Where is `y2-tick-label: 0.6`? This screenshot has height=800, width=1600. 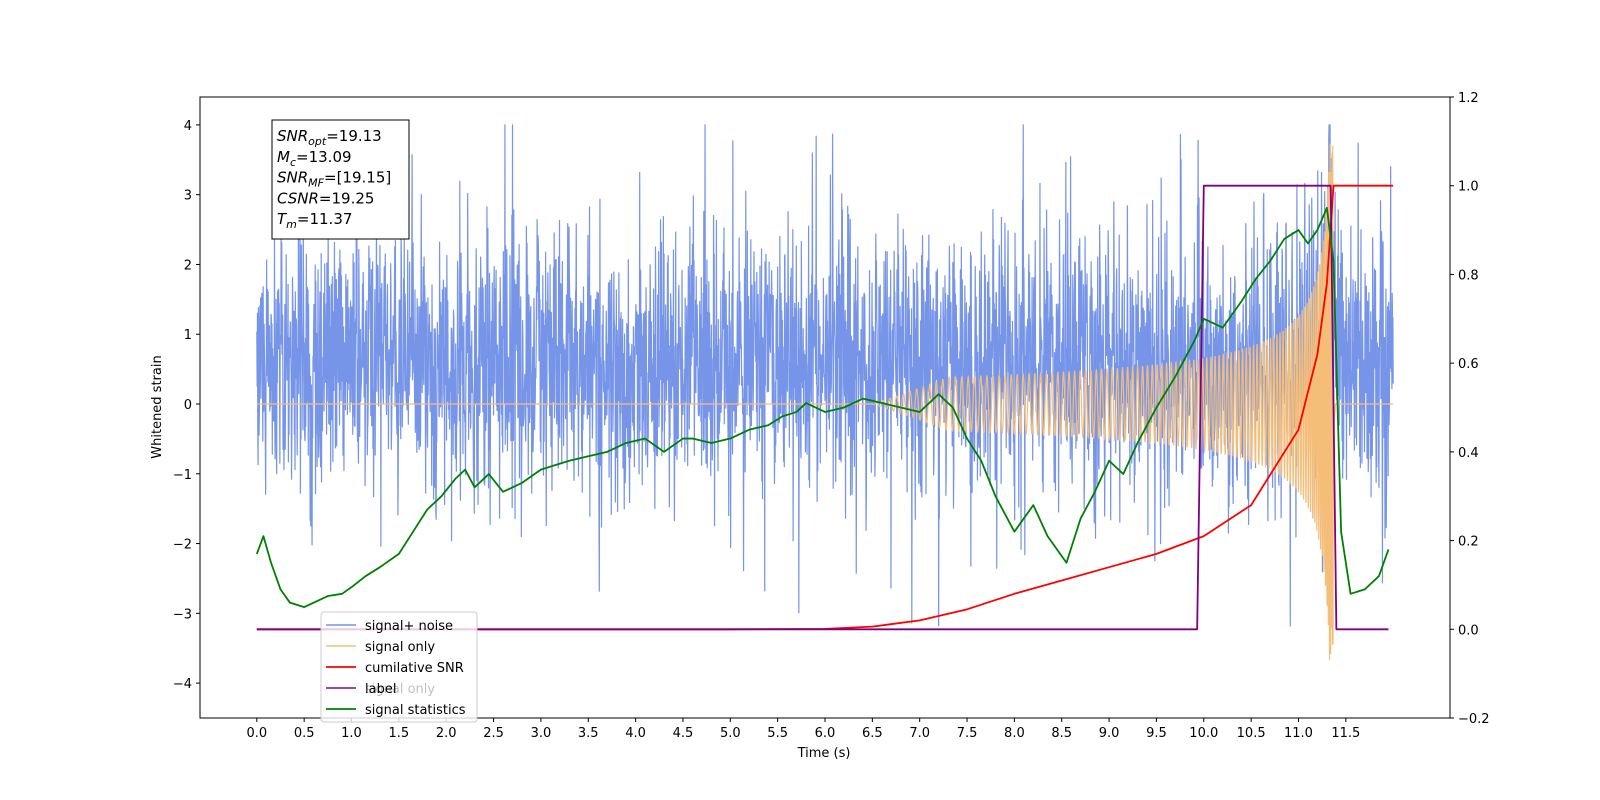 y2-tick-label: 0.6 is located at coordinates (1468, 364).